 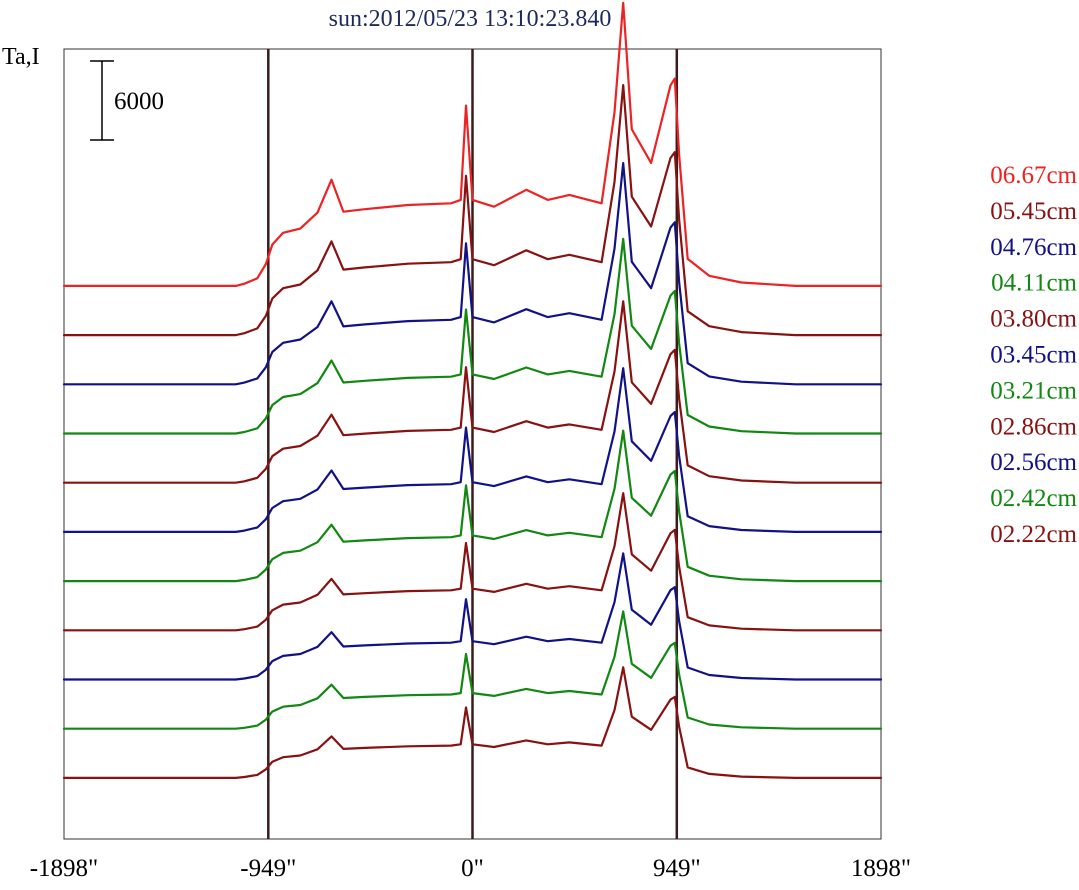 What do you see at coordinates (1033, 211) in the screenshot?
I see `legend-entry: 05.45cm` at bounding box center [1033, 211].